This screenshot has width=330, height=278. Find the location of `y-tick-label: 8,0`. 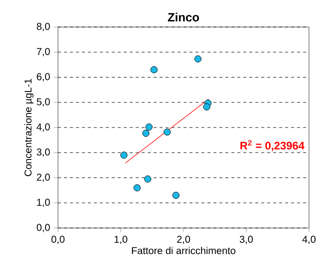

y-tick-label: 8,0 is located at coordinates (43, 27).